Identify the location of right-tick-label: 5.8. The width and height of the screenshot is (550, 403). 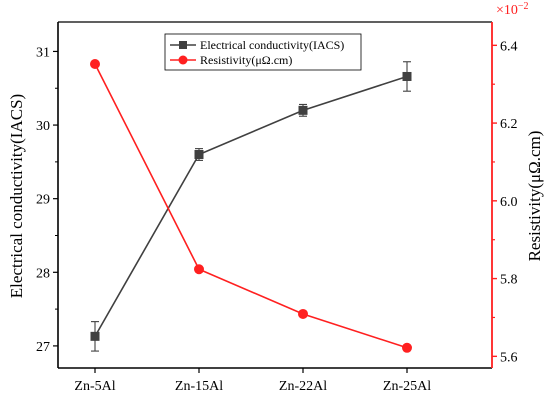
(509, 280).